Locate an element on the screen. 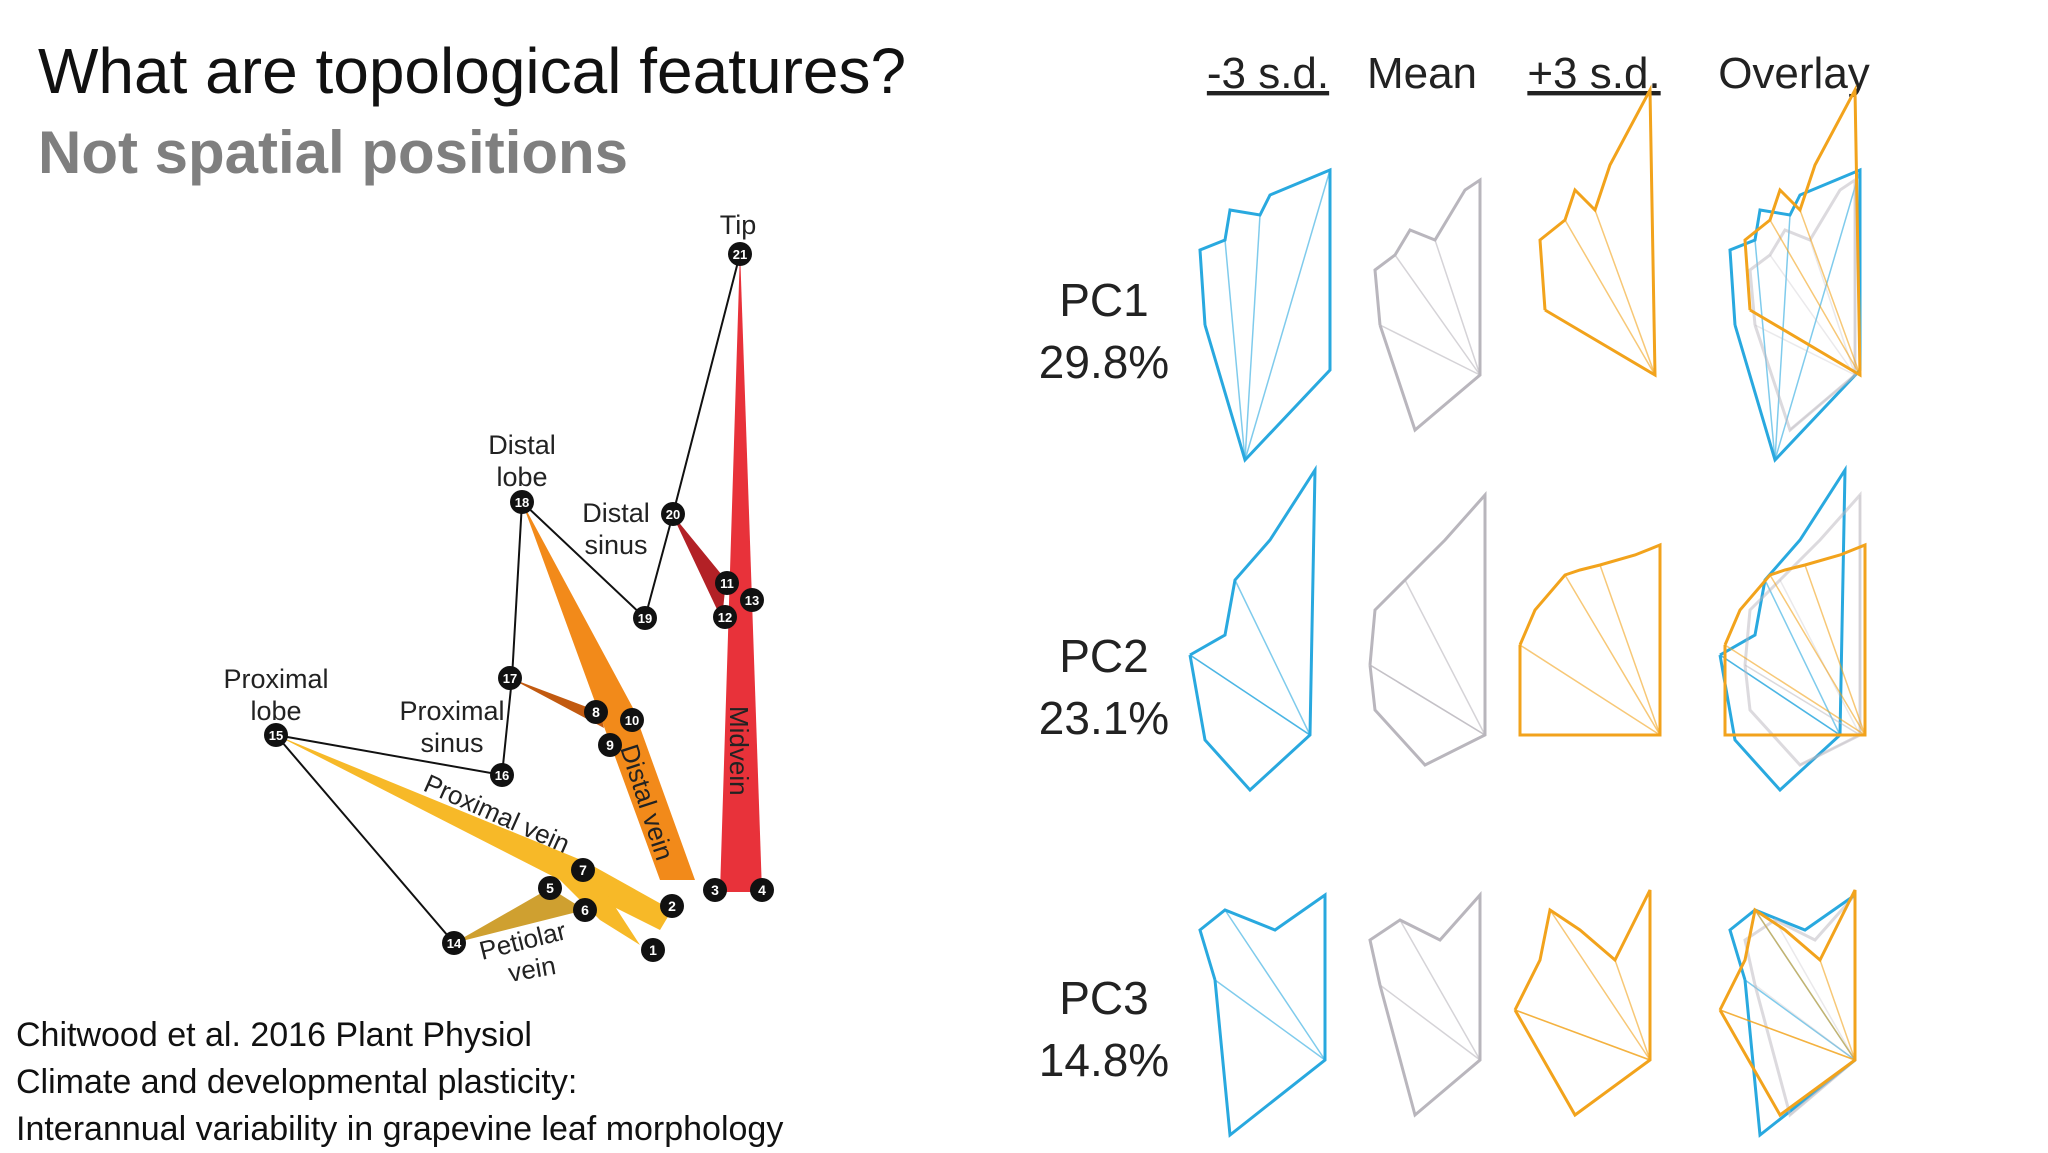 This screenshot has width=2048, height=1153. pc1-overlay-minus-shape is located at coordinates (1795, 315).